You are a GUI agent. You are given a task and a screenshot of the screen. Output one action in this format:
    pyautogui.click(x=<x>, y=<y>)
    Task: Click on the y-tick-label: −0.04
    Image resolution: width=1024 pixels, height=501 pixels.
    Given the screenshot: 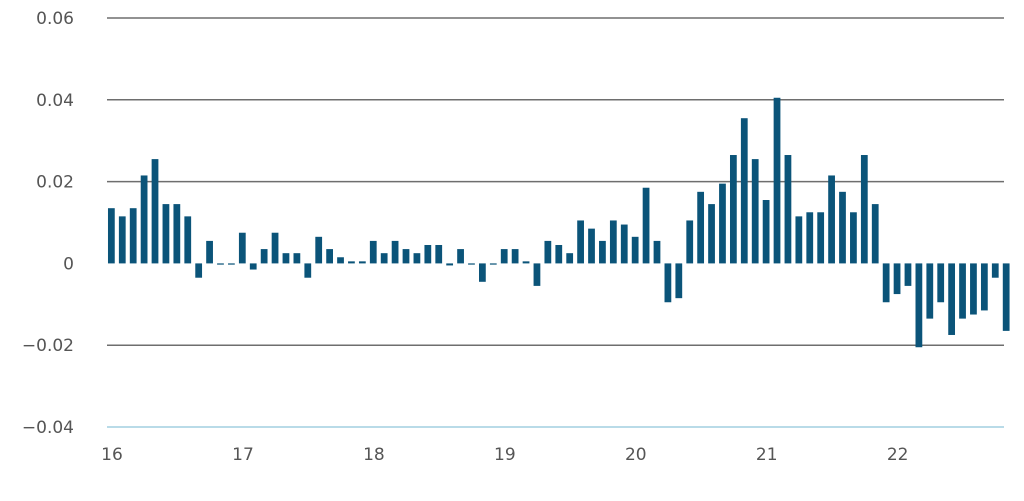 What is the action you would take?
    pyautogui.click(x=48, y=428)
    